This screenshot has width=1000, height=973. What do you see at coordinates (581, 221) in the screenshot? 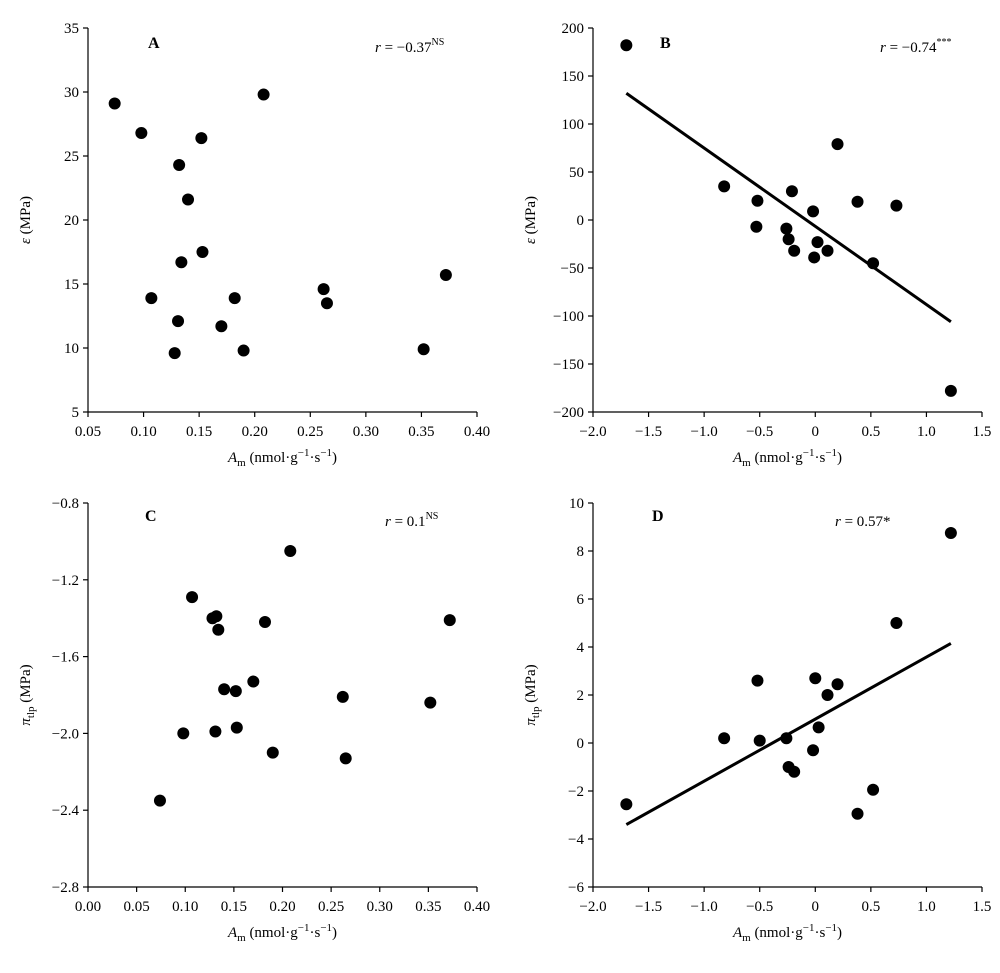
I see `y-tick-label: 0` at bounding box center [581, 221].